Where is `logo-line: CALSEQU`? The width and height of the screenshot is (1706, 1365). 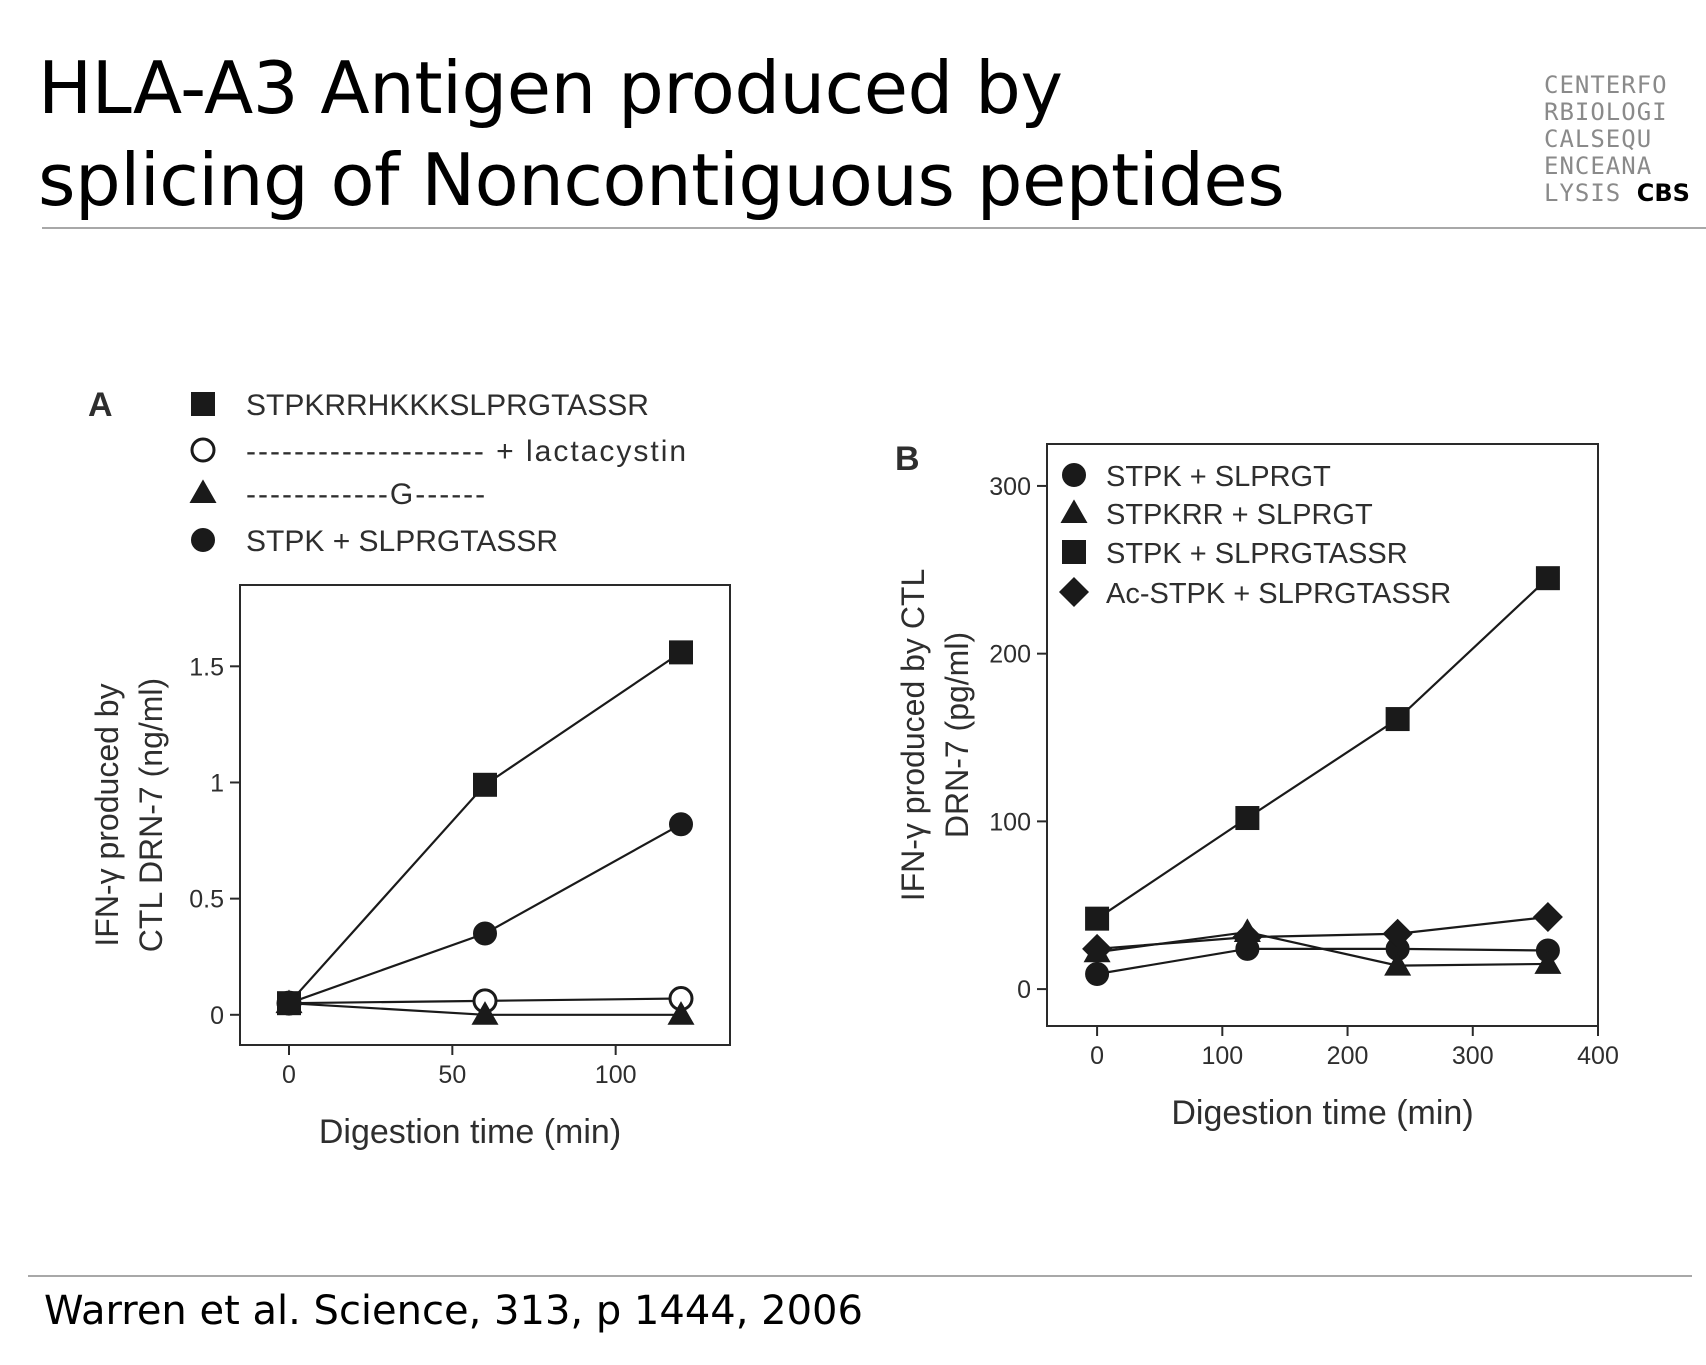
logo-line: CALSEQU is located at coordinates (1598, 139).